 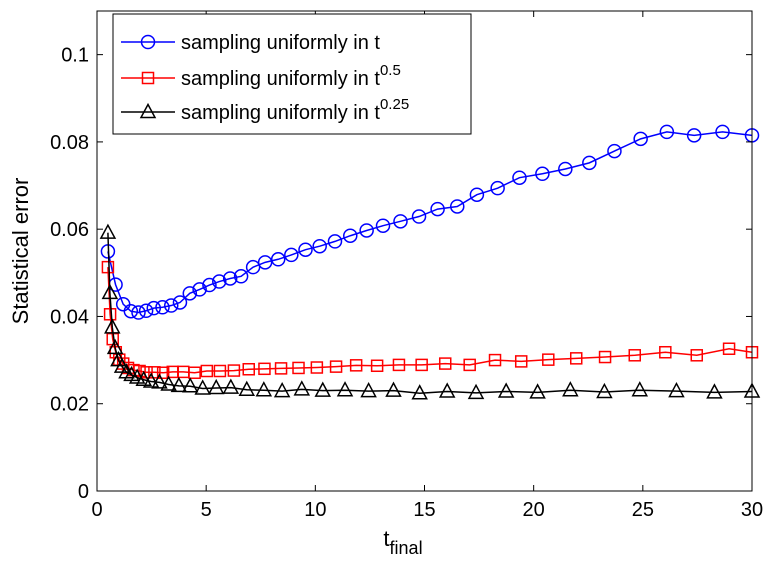 What do you see at coordinates (75, 56) in the screenshot?
I see `y-tick-label: 0.1` at bounding box center [75, 56].